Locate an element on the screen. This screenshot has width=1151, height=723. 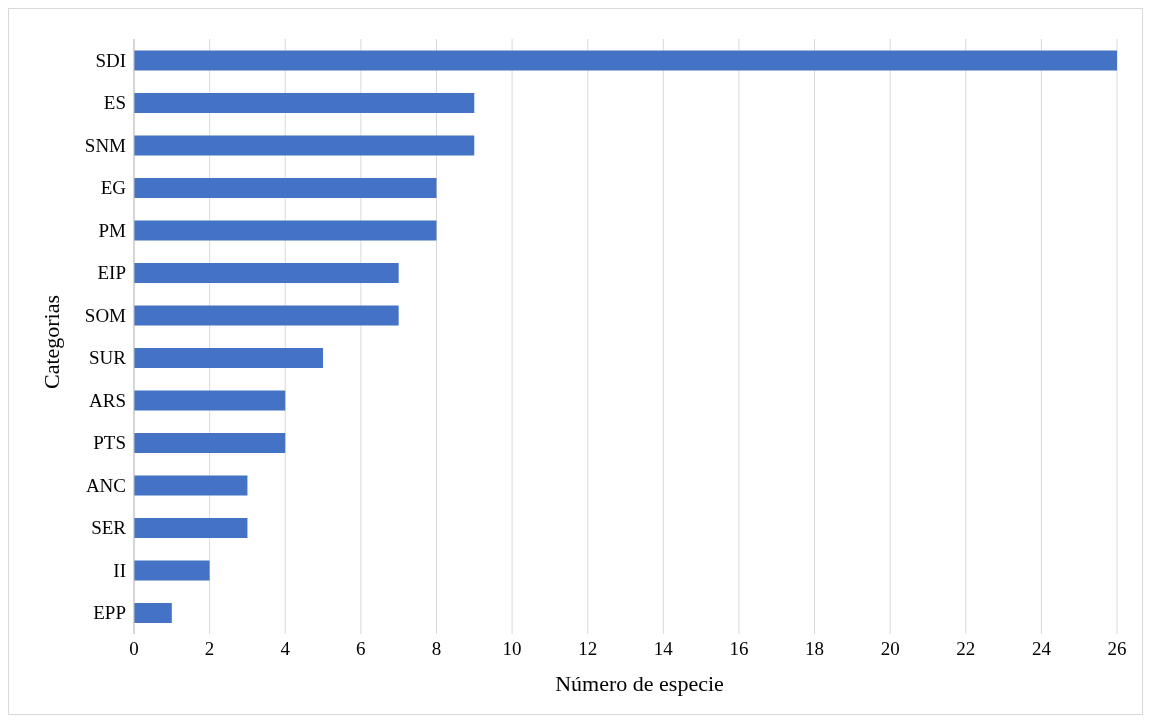
x-tick-label: 0 is located at coordinates (134, 649).